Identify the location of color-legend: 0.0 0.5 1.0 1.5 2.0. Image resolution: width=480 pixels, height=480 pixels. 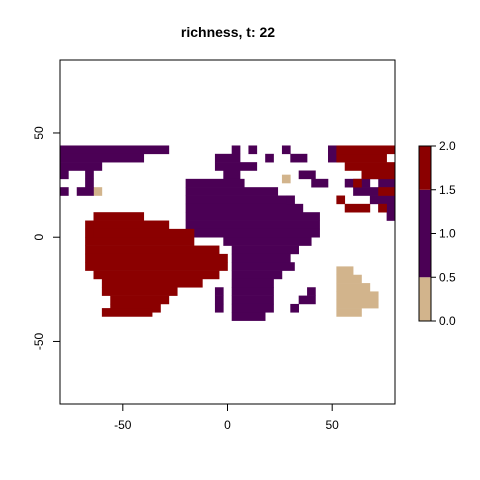
(437, 233).